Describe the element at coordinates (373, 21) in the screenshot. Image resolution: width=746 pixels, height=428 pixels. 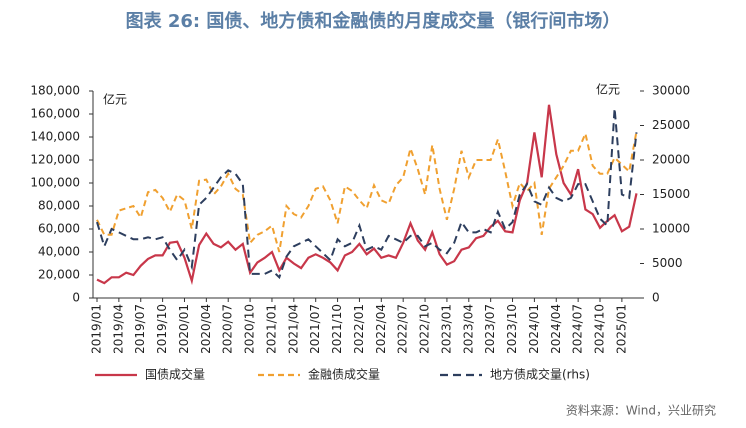
I see `chart-title: 图表 26: 国债、地方债和金融债的月度成交量（银行间市场）` at that location.